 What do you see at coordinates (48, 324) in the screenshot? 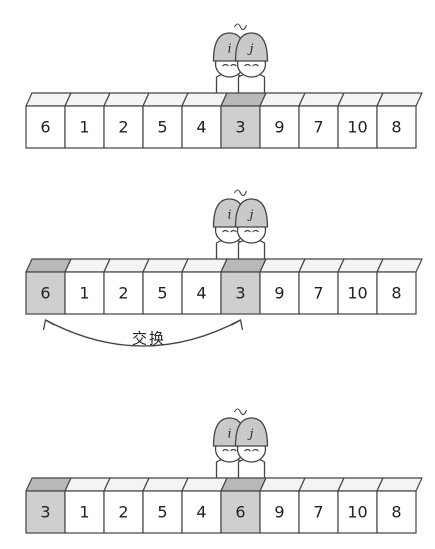
I see `arrowhead-left-icon` at bounding box center [48, 324].